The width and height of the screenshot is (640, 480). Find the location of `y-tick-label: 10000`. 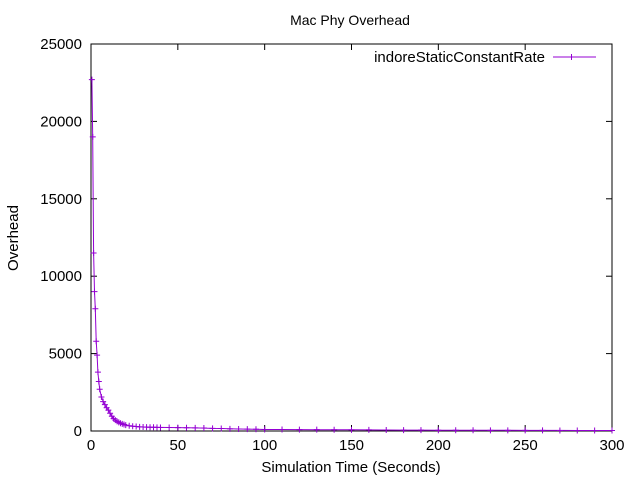

y-tick-label: 10000 is located at coordinates (61, 276).